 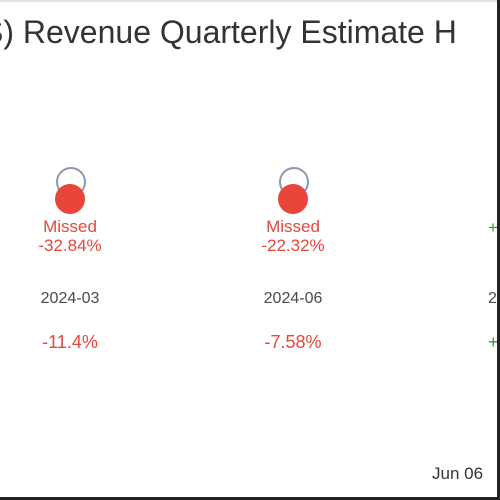 I want to click on period-label: 2024-06, so click(x=293, y=298).